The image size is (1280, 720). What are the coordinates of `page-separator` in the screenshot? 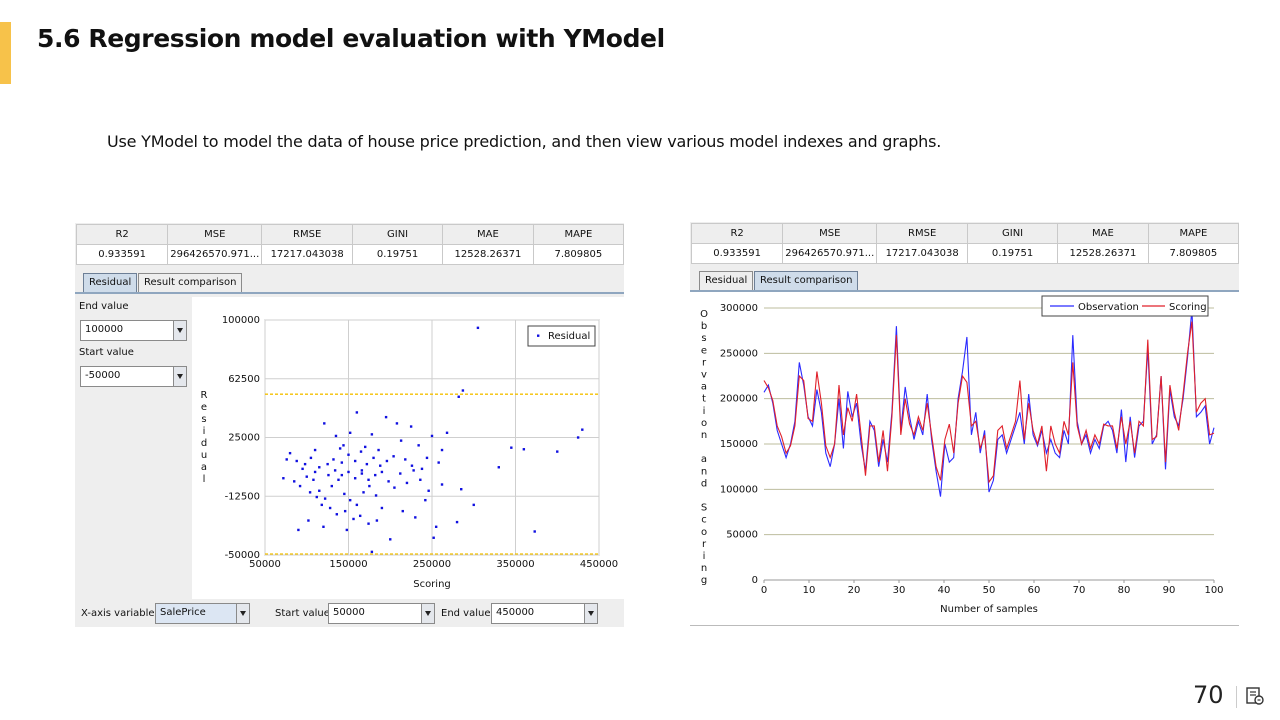 It's located at (1236, 697).